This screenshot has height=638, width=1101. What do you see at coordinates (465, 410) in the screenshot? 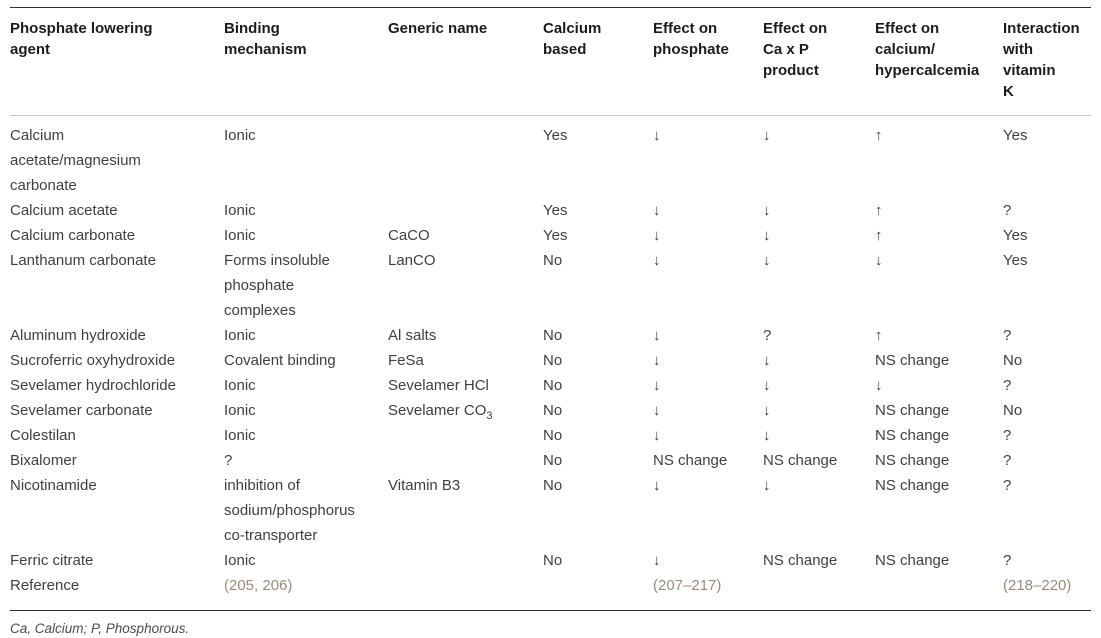
I see `cell-generic: Sevelamer CO3` at bounding box center [465, 410].